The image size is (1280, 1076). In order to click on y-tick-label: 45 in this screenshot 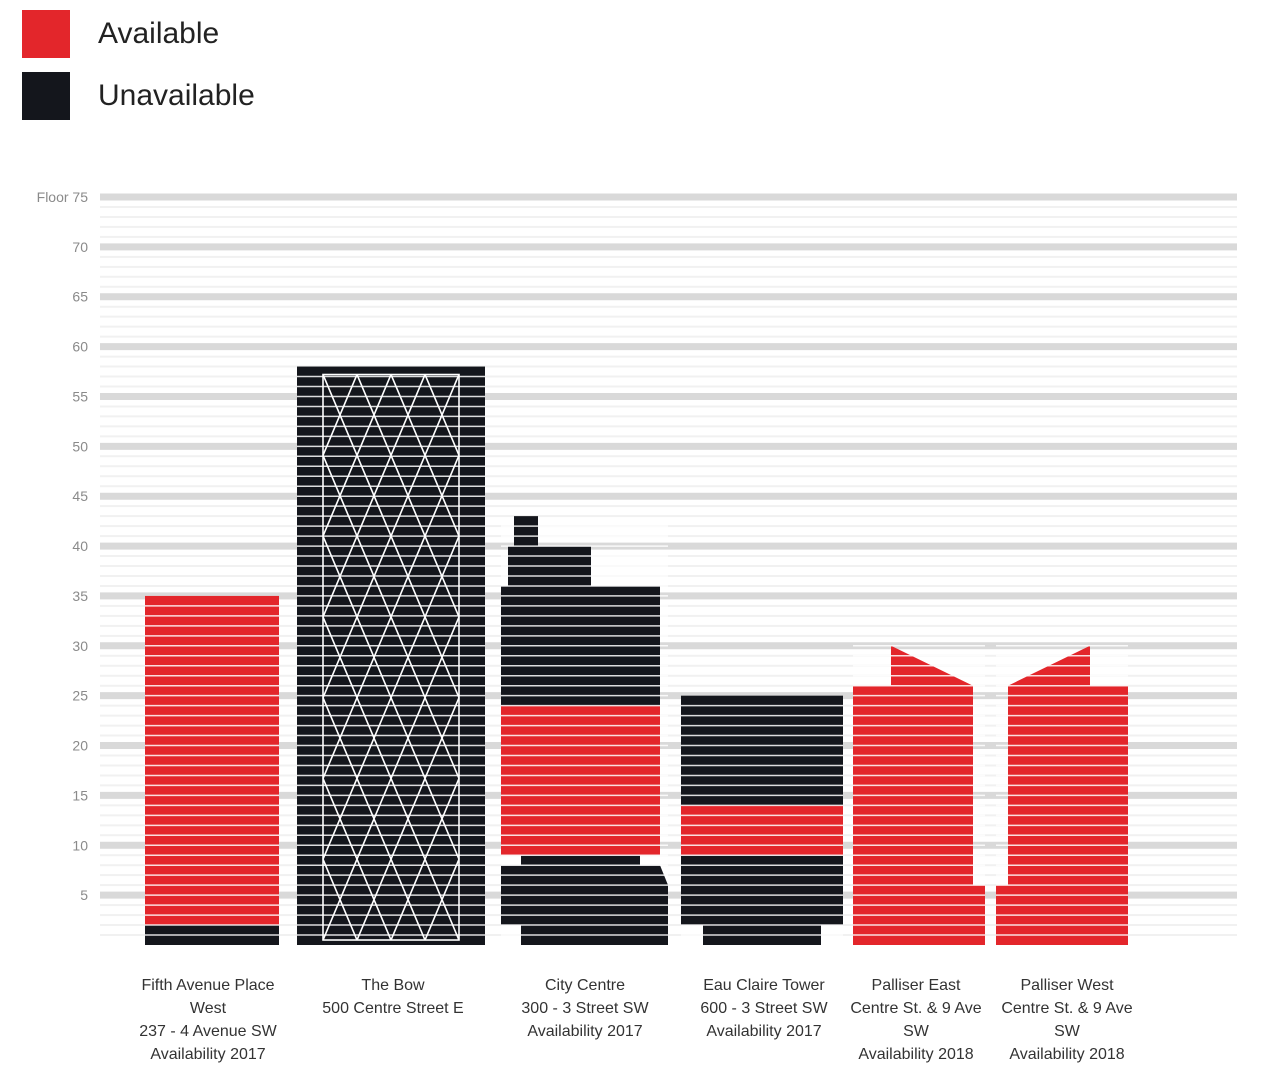, I will do `click(80, 496)`.